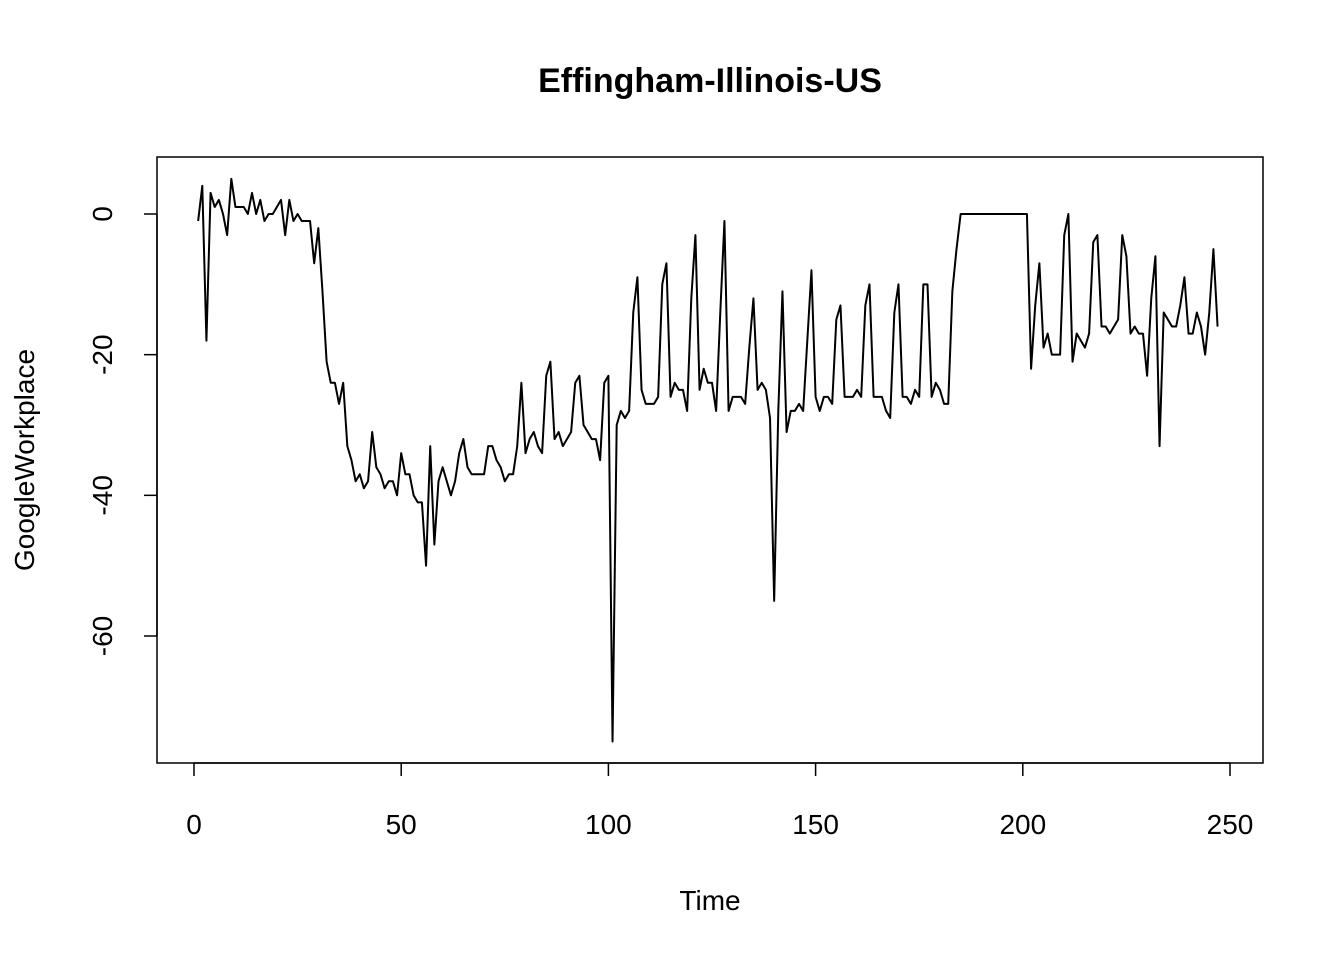  What do you see at coordinates (709, 900) in the screenshot?
I see `x-axis-label: Time` at bounding box center [709, 900].